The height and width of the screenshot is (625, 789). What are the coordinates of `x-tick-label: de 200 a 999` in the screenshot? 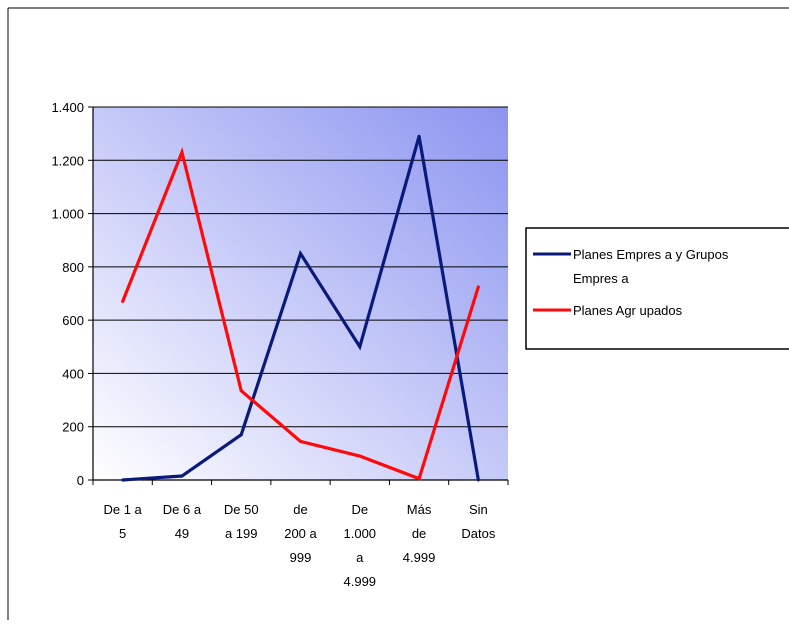 It's located at (300, 533).